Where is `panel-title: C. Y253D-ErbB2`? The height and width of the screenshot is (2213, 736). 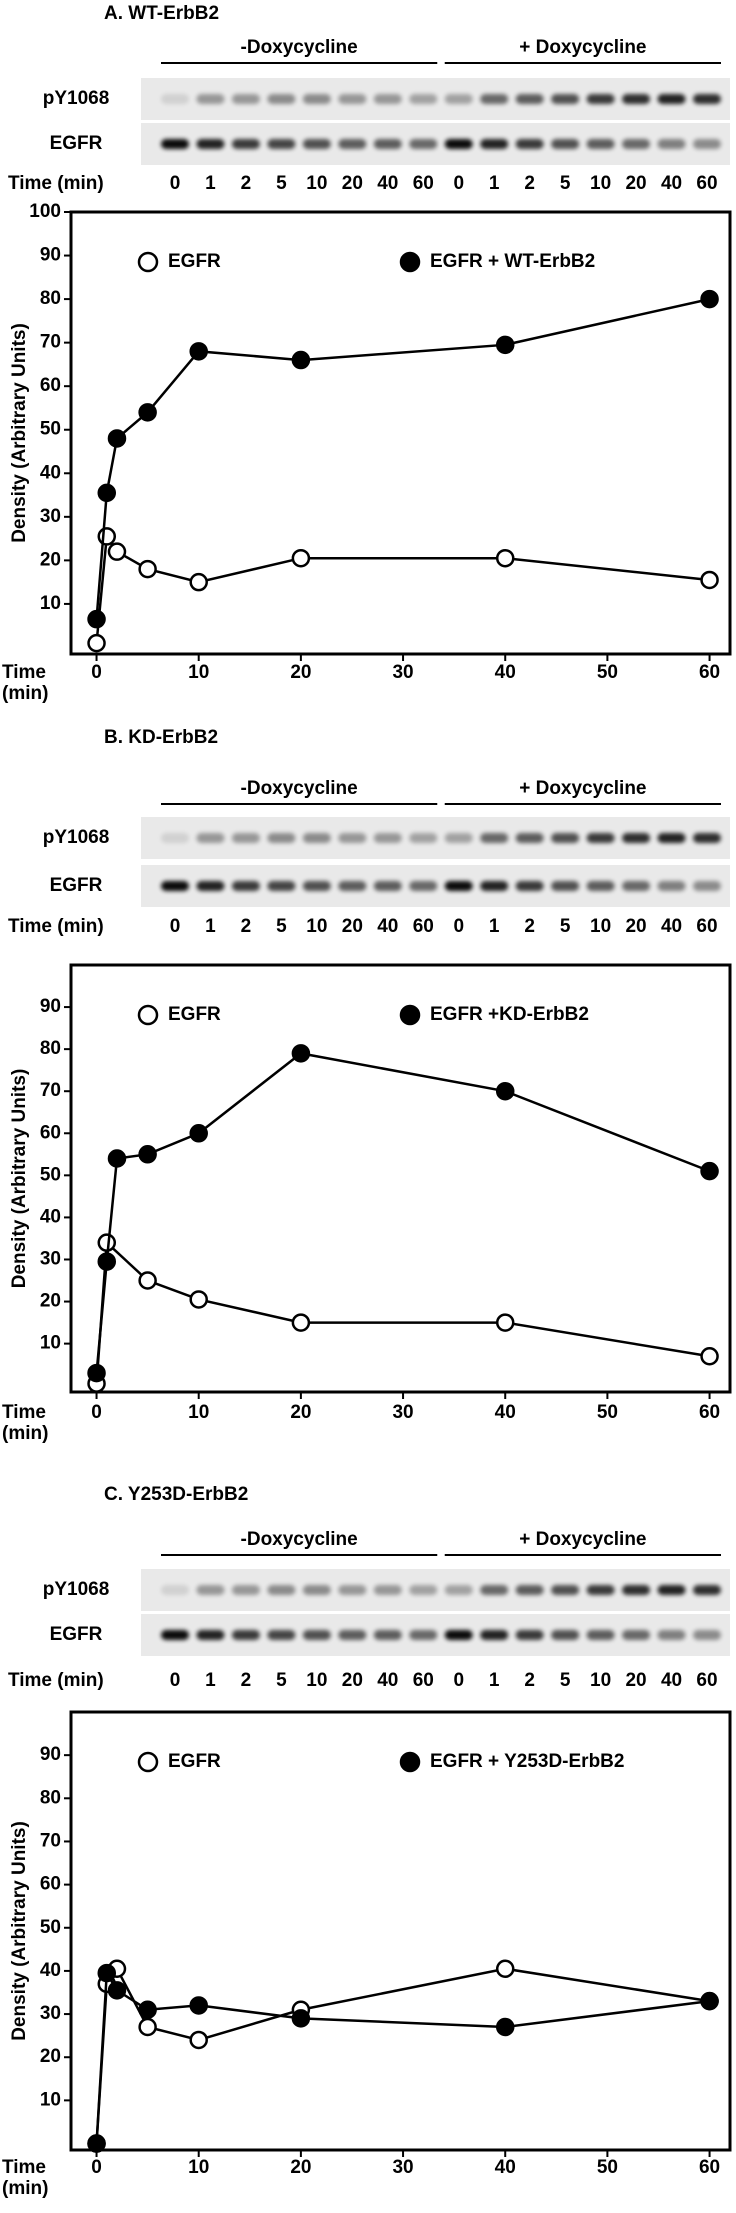 panel-title: C. Y253D-ErbB2 is located at coordinates (176, 1494).